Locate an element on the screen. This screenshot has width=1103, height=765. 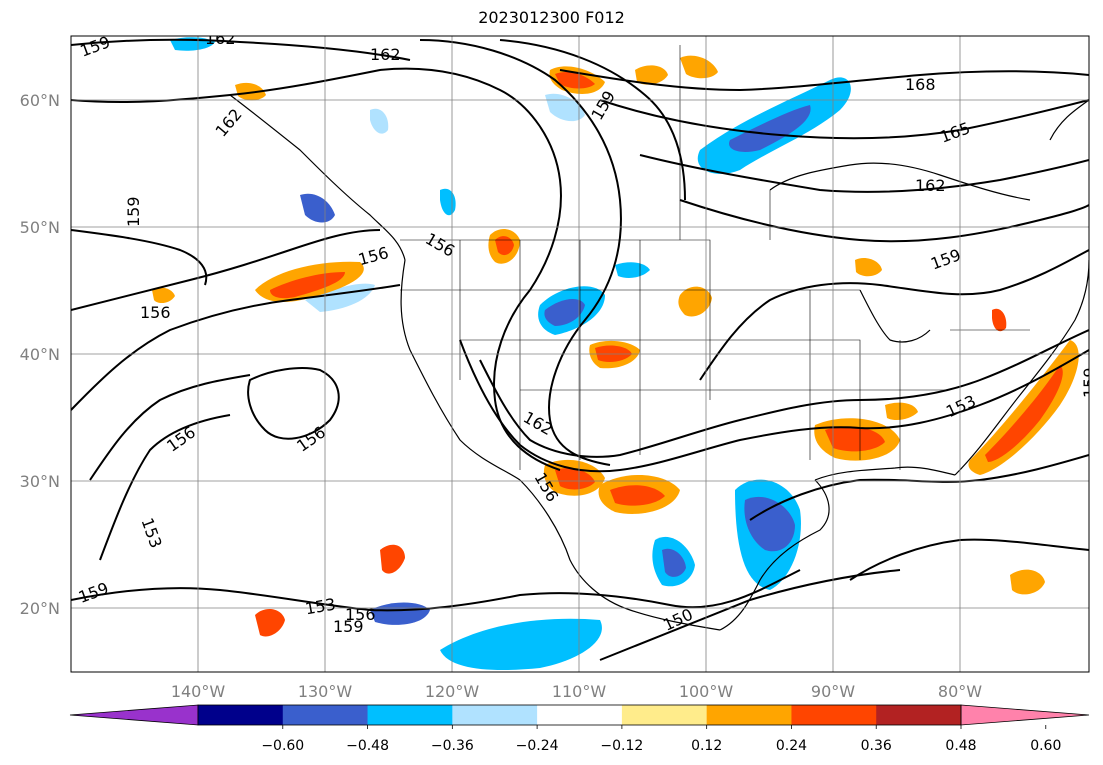
contour-label: 168 is located at coordinates (920, 84).